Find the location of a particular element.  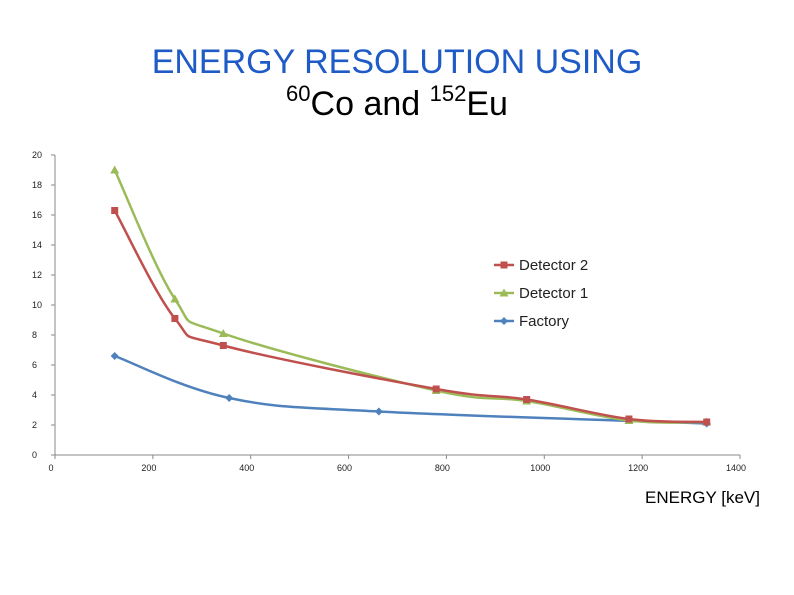

isotope2-symbol: Eu is located at coordinates (487, 104).